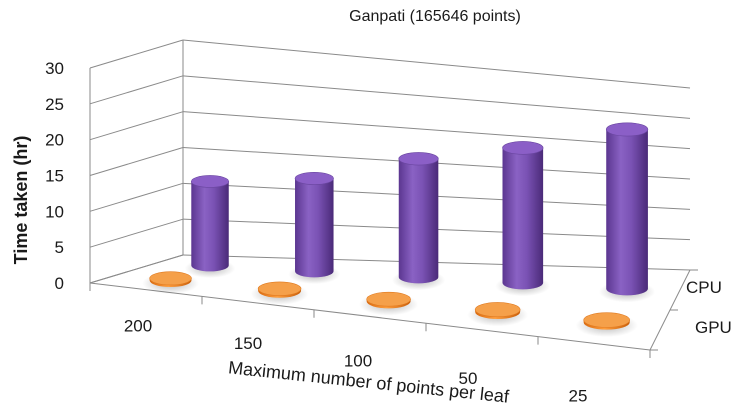 The image size is (750, 411). I want to click on y-tick-label: 0, so click(59, 283).